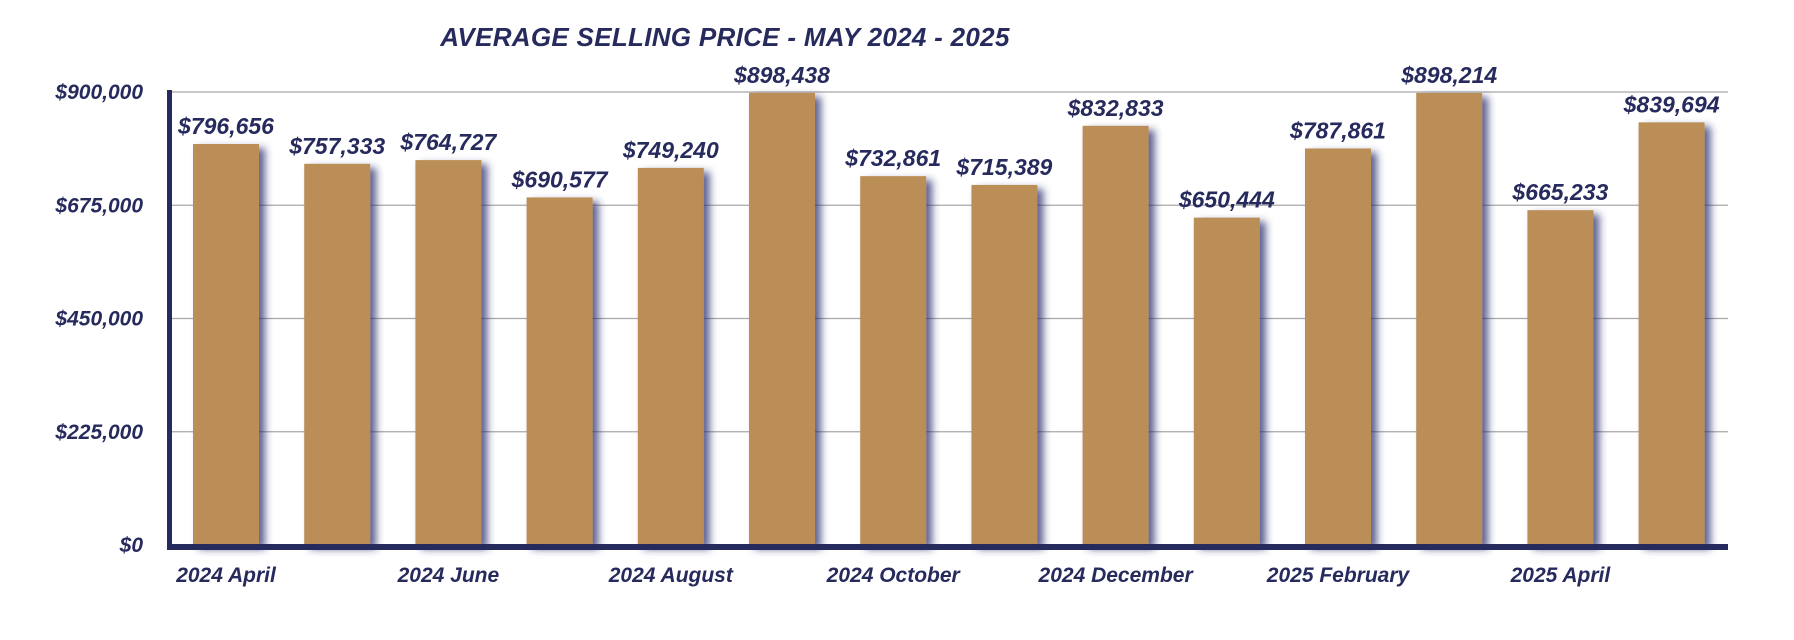  I want to click on data-label: $650,444, so click(1226, 200).